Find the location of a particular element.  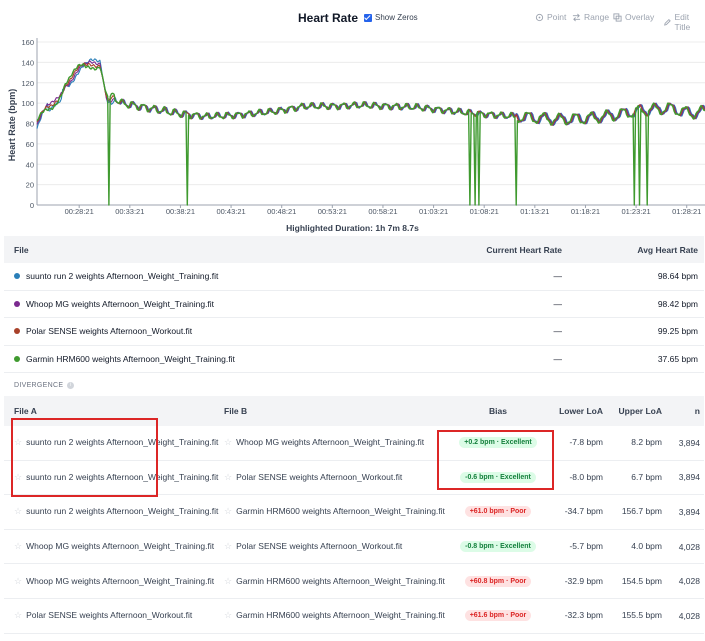

point-button: Point is located at coordinates (550, 17).